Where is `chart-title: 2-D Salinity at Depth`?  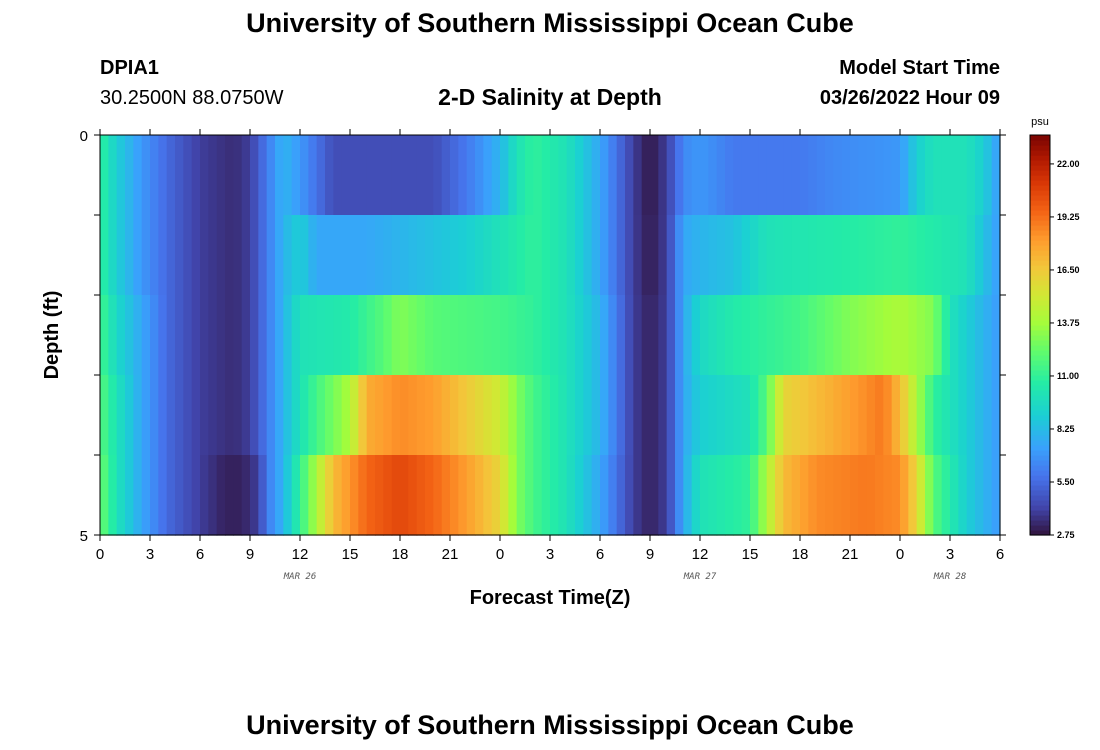
chart-title: 2-D Salinity at Depth is located at coordinates (550, 97).